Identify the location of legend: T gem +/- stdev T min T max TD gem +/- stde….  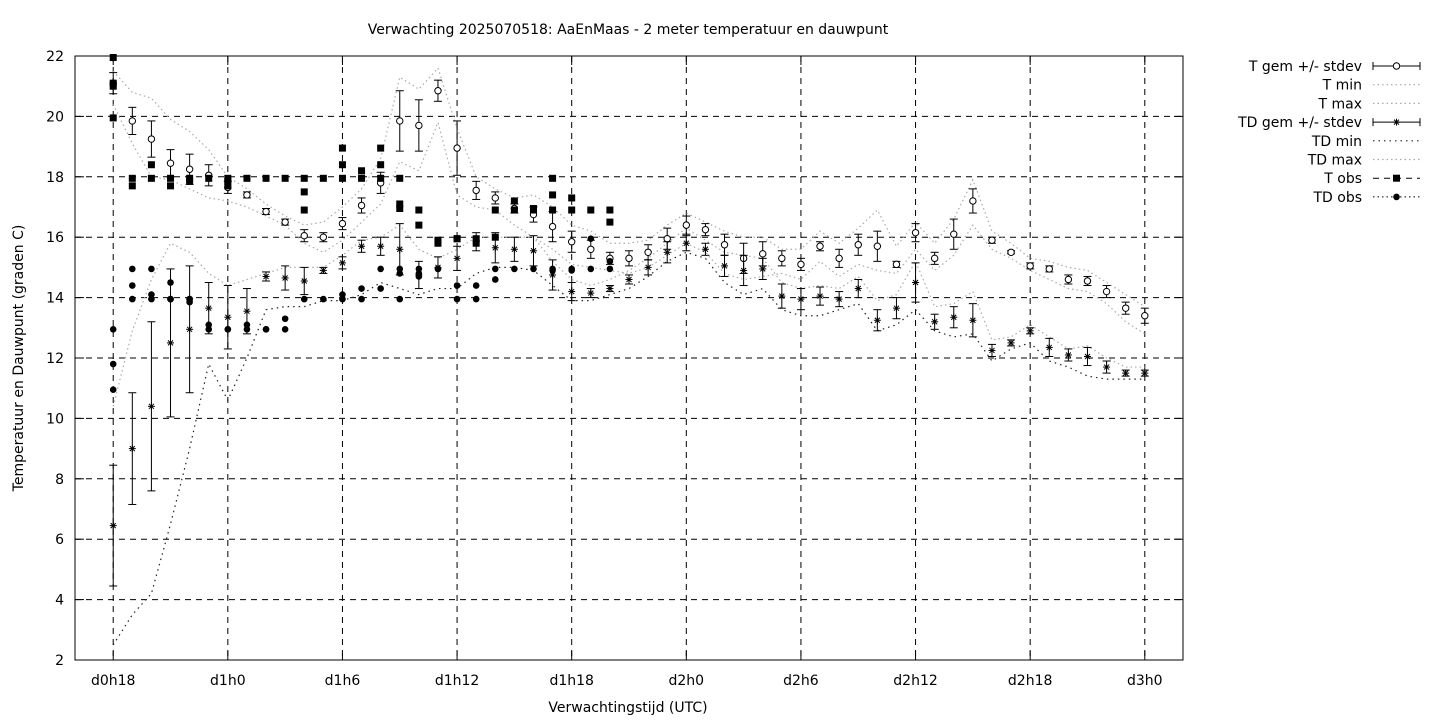
(1329, 132).